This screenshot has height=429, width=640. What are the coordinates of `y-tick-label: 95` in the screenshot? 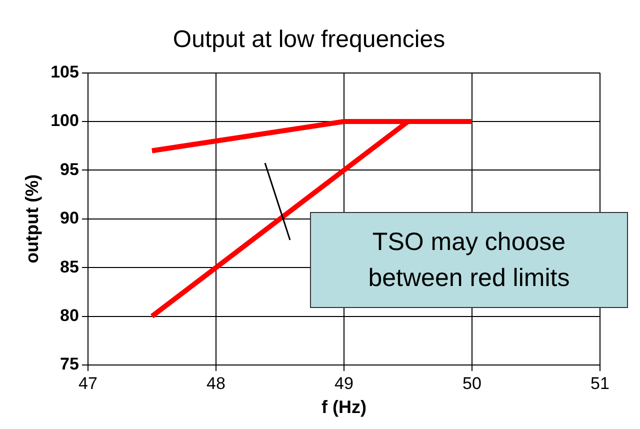 It's located at (69, 169).